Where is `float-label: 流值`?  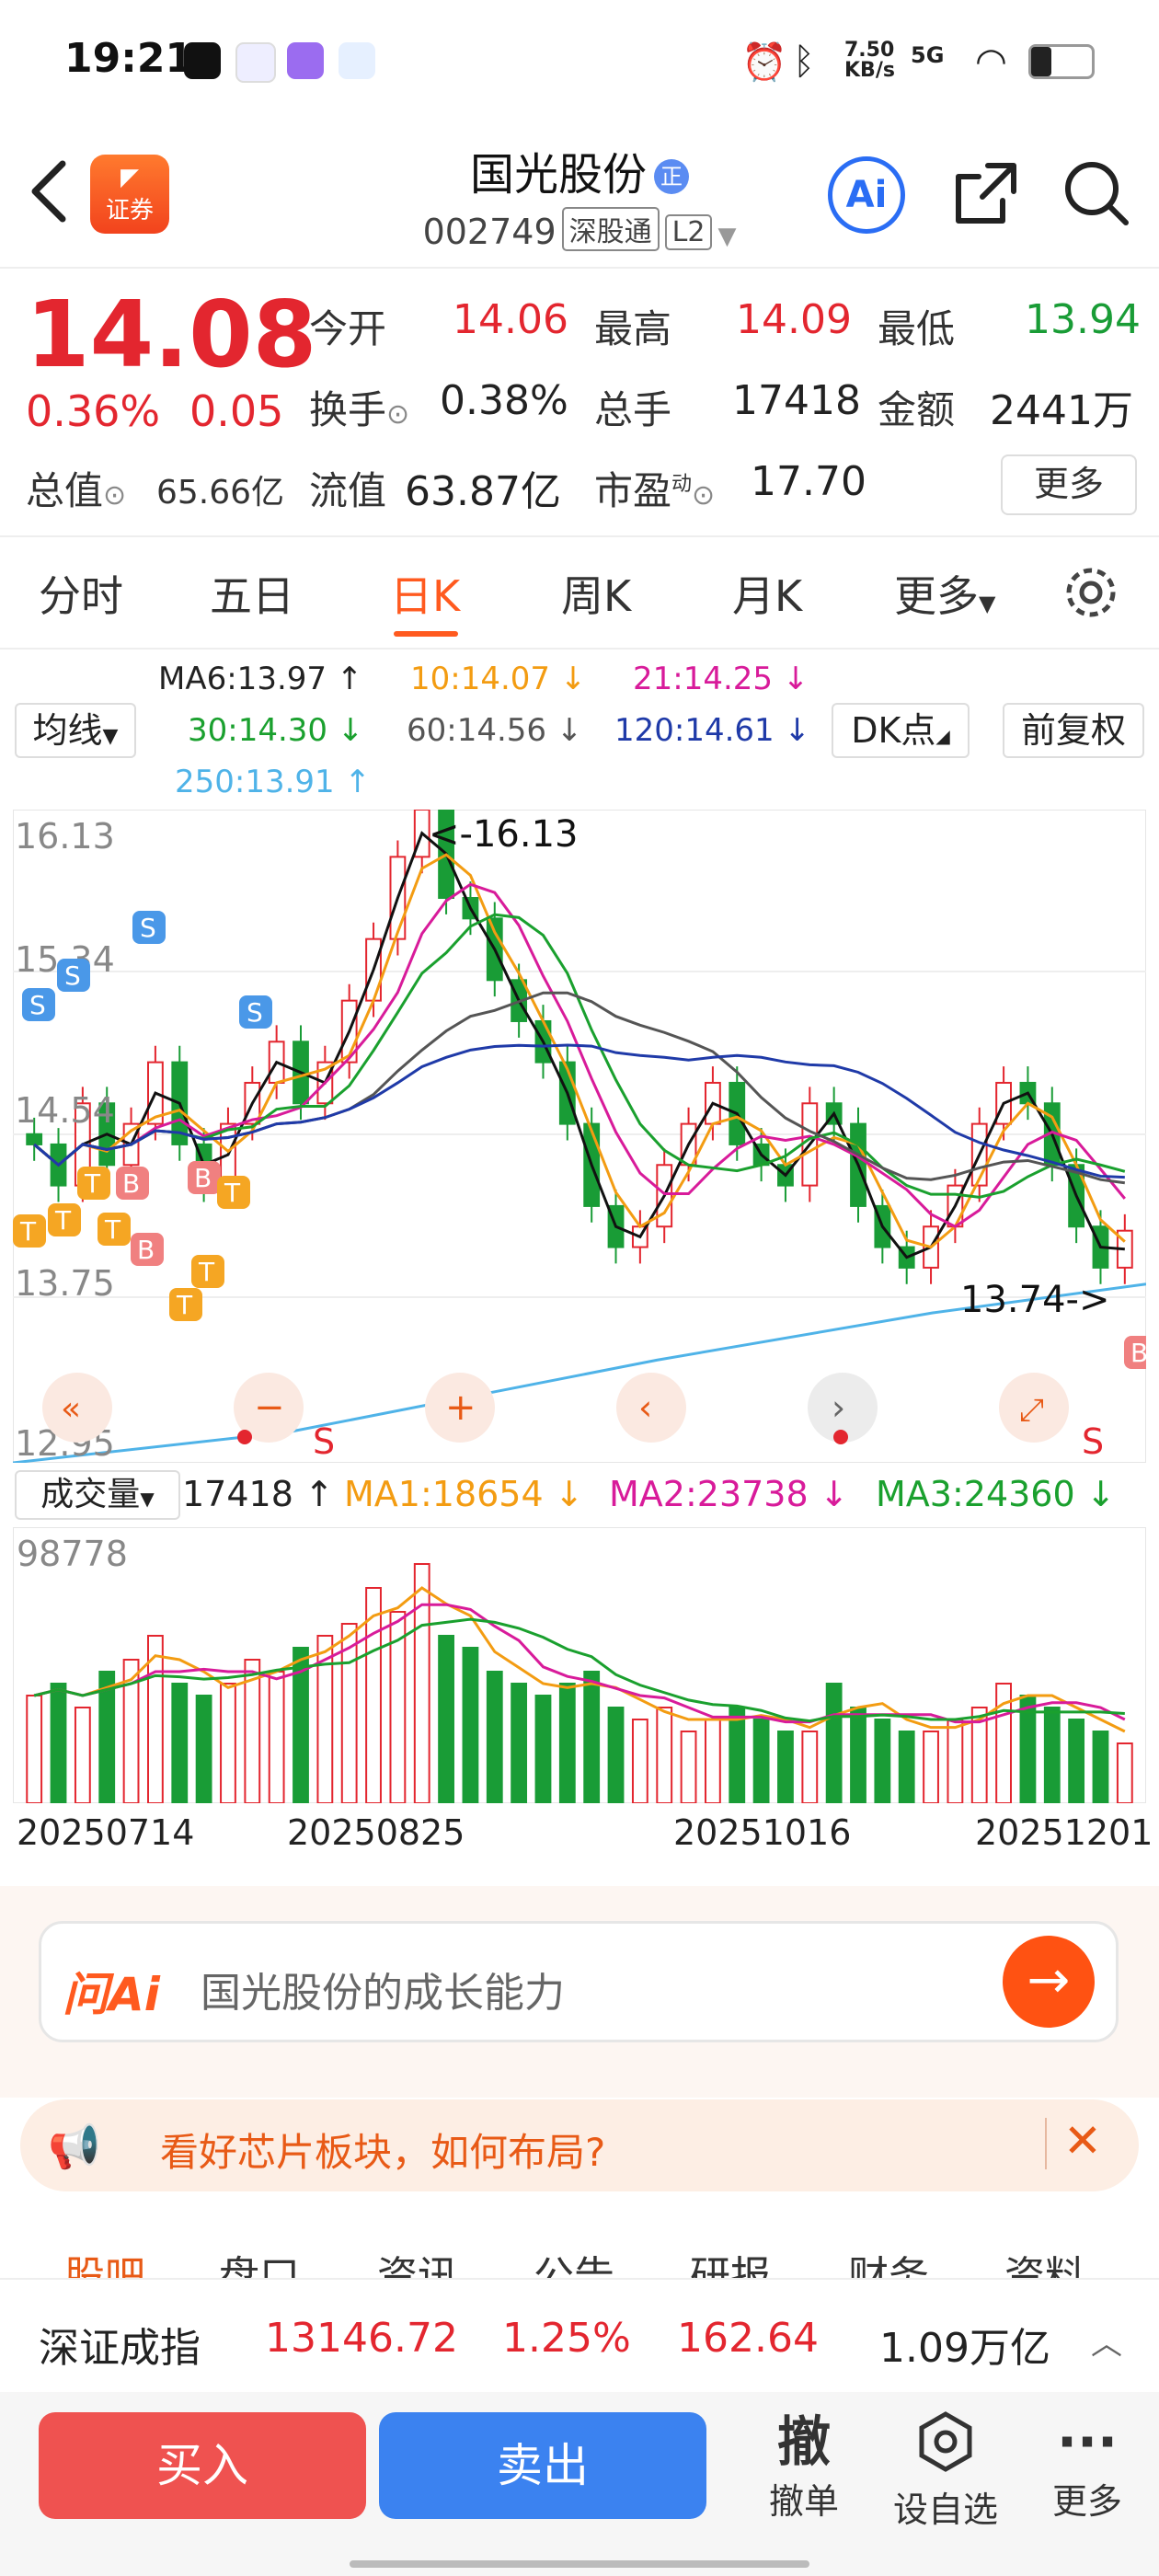
float-label: 流值 is located at coordinates (348, 491).